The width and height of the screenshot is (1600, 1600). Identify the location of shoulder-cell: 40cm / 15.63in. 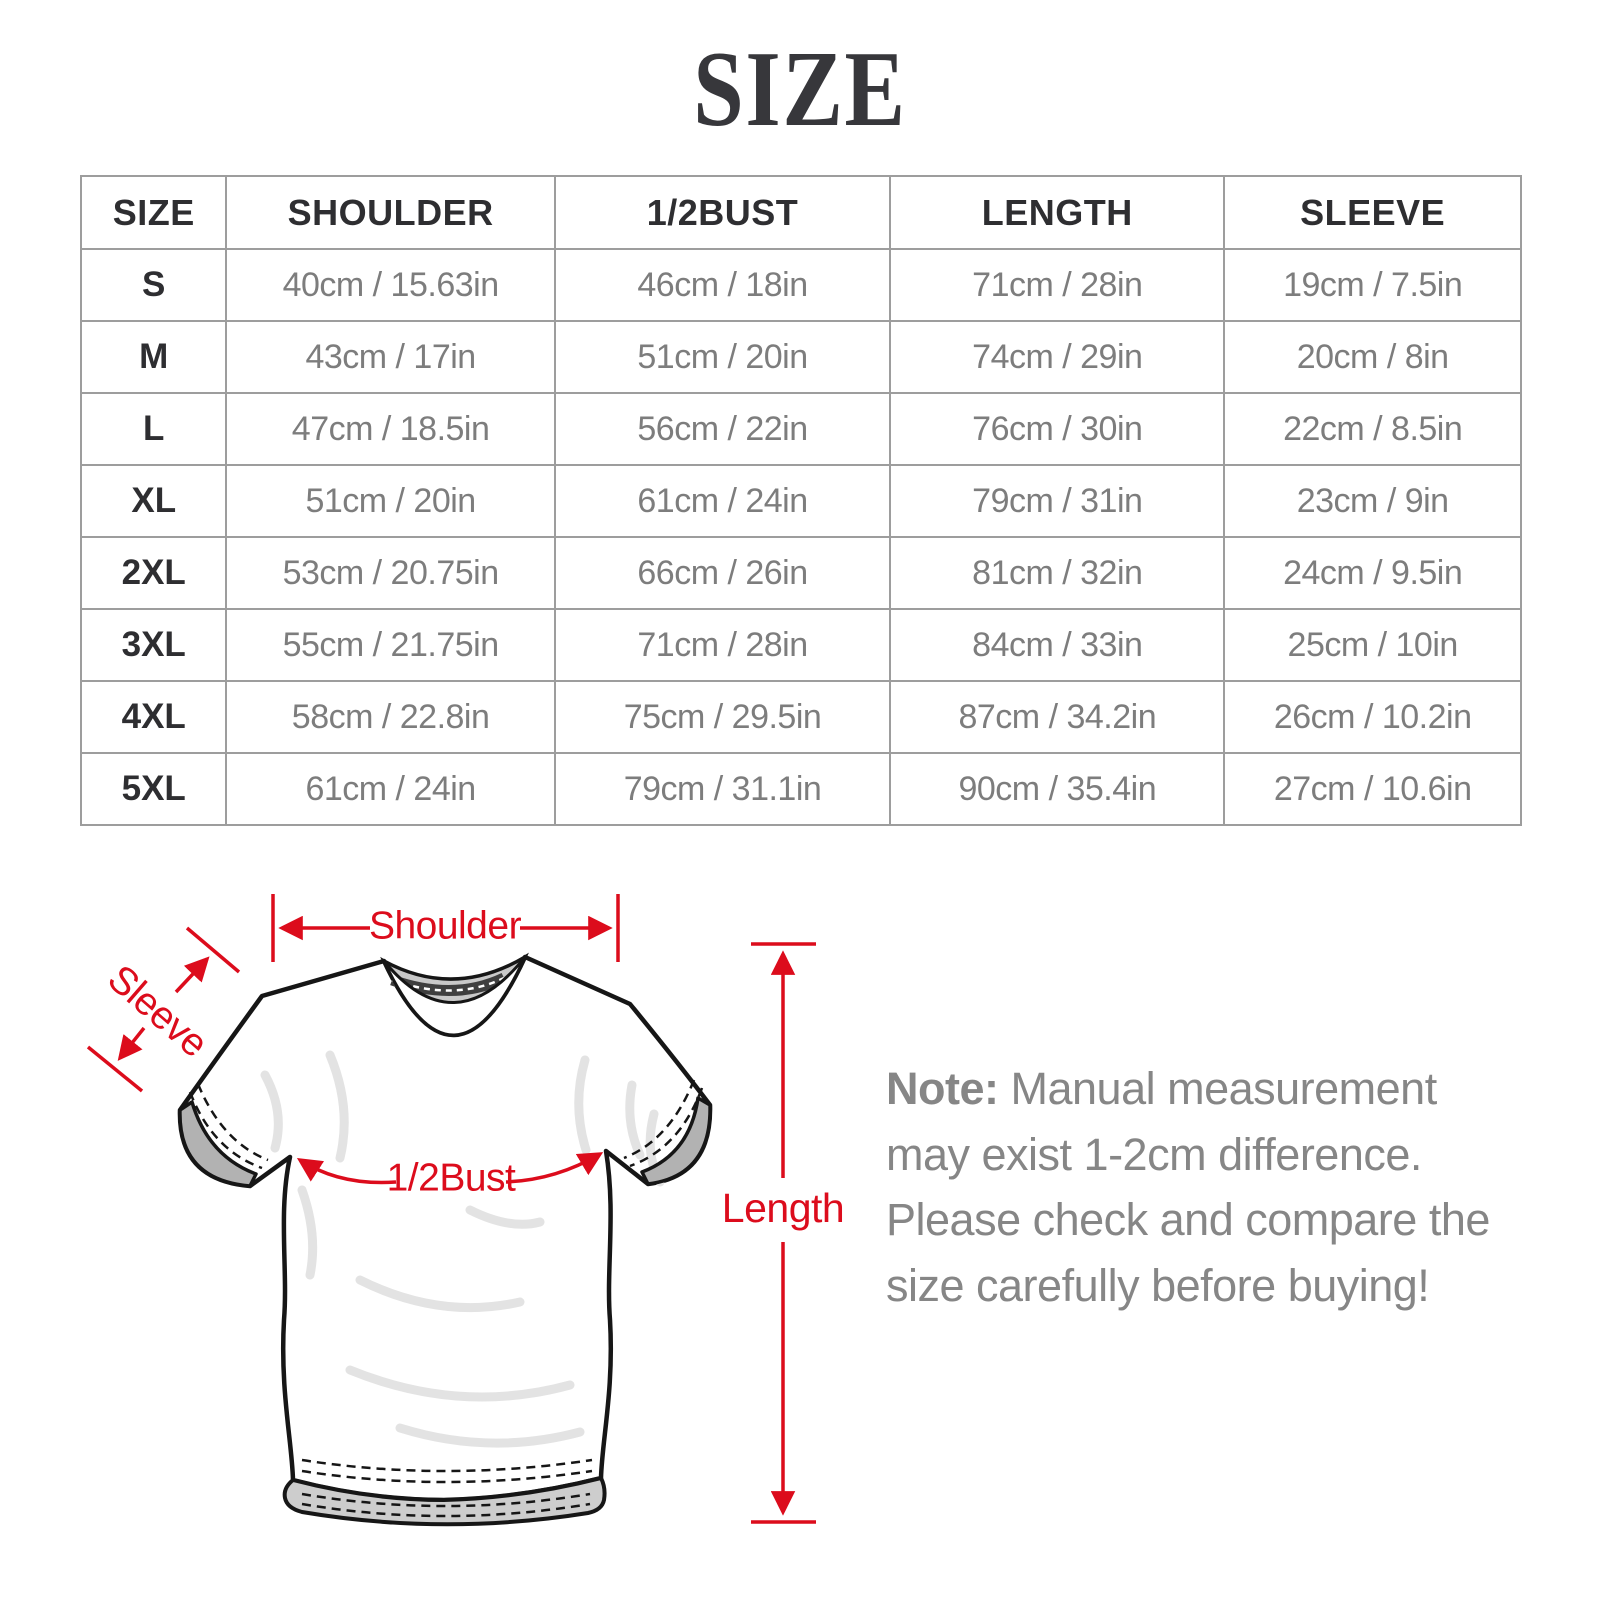
(390, 285).